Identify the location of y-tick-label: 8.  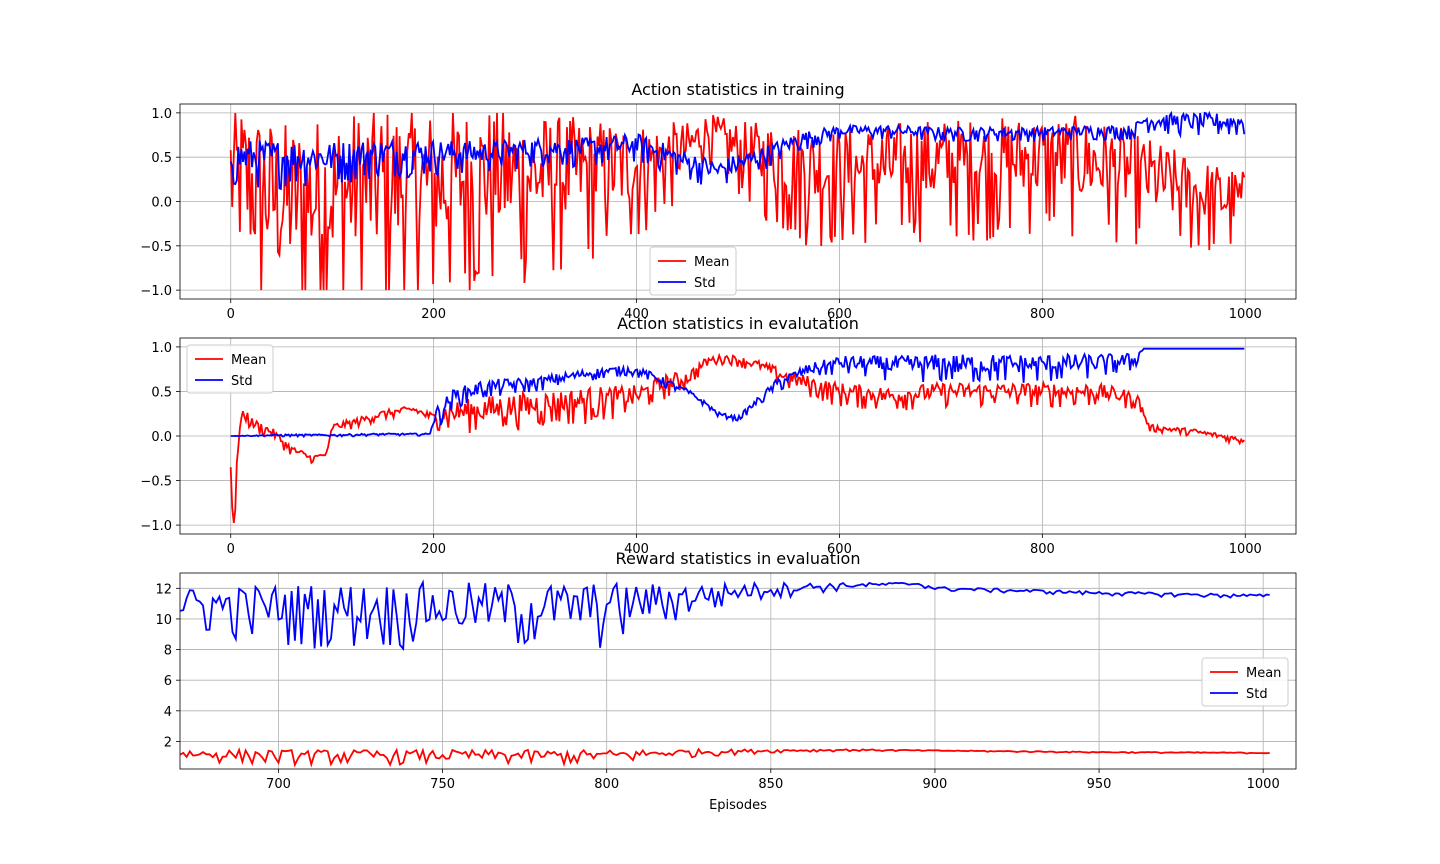
(168, 651).